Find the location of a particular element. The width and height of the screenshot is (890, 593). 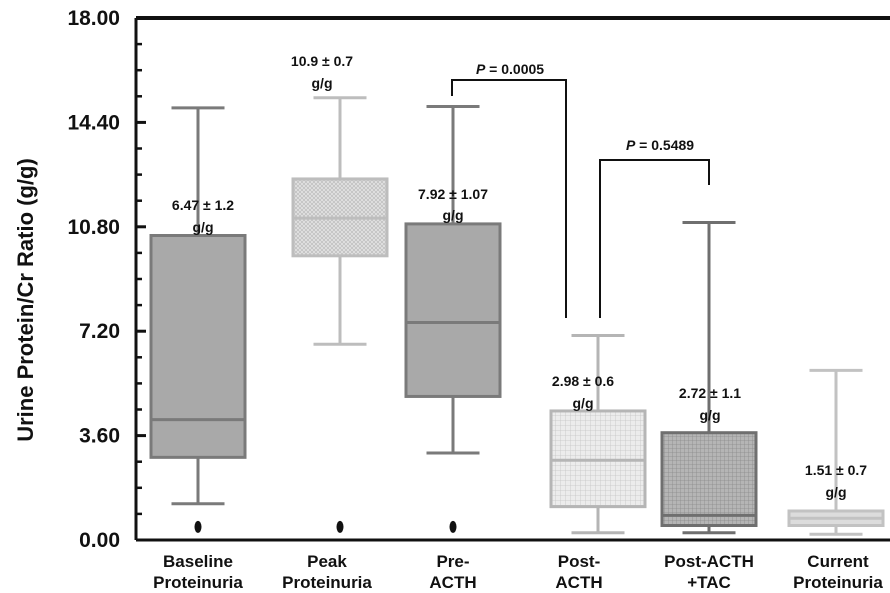

category-label-line2: +TAC is located at coordinates (709, 582).